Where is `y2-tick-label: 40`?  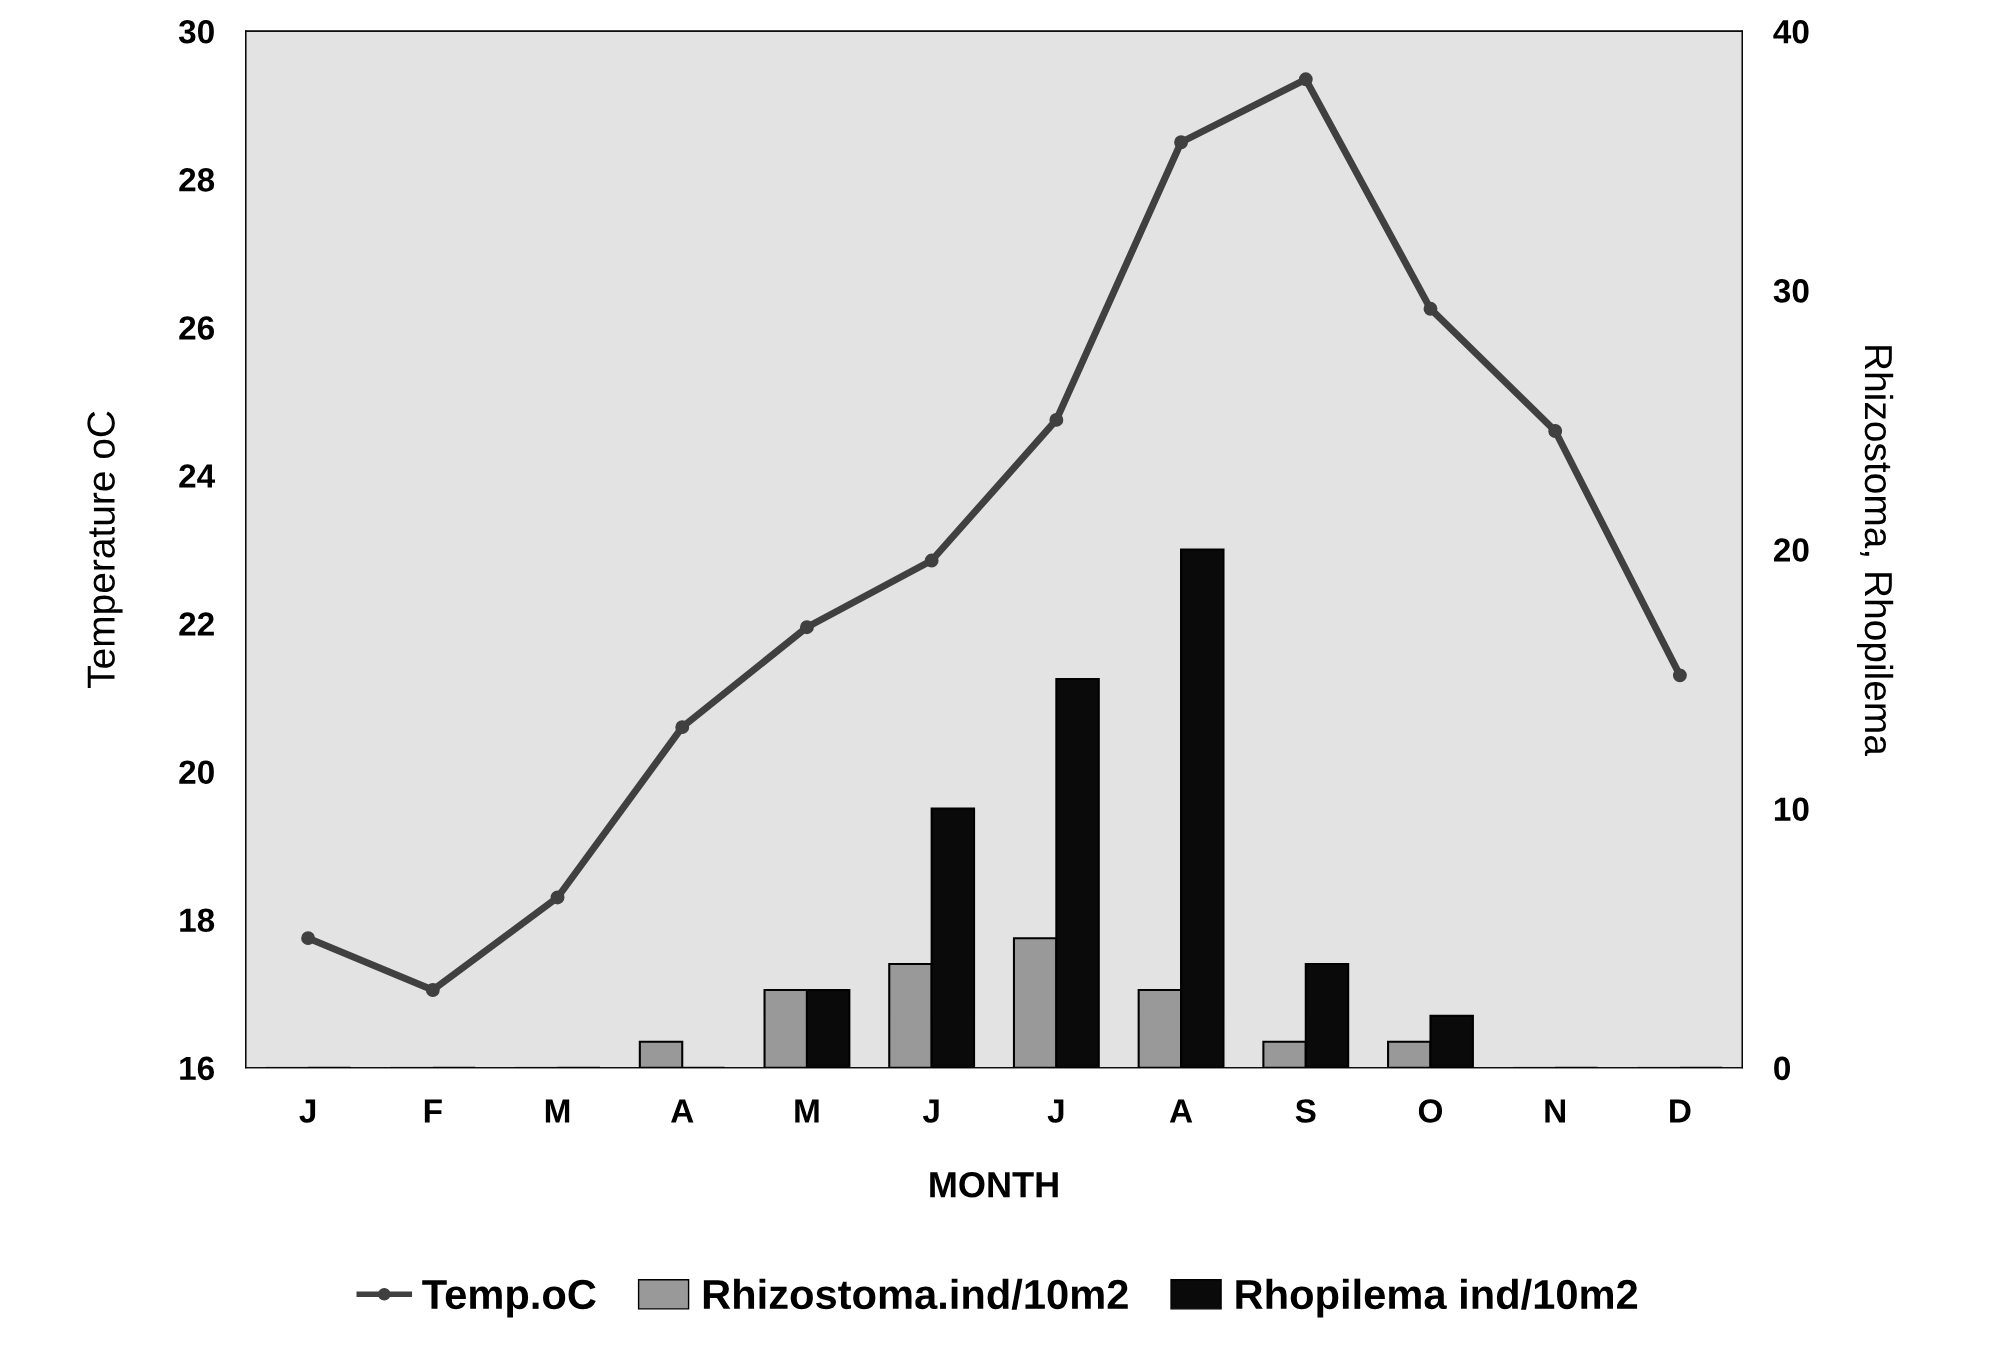
y2-tick-label: 40 is located at coordinates (1791, 31).